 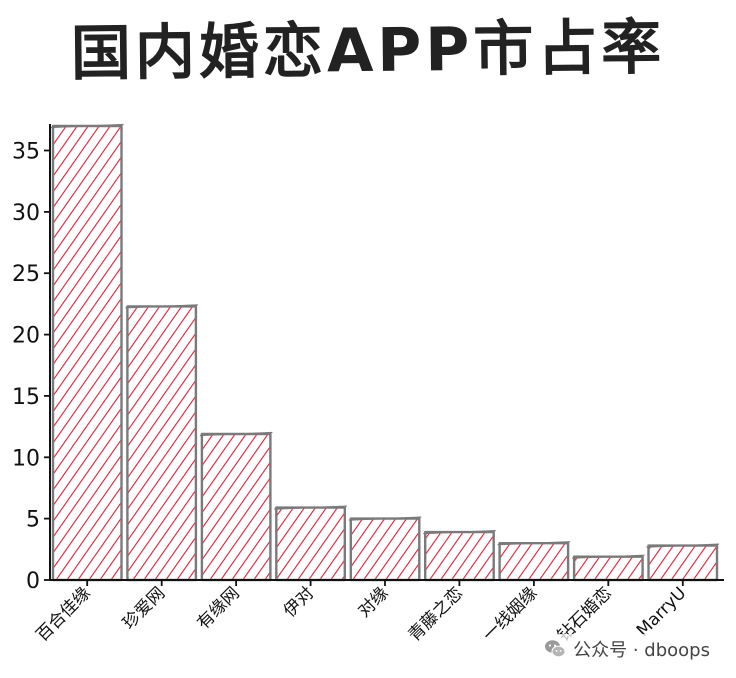 I want to click on x-tick-label-4: 对缘, so click(x=373, y=602).